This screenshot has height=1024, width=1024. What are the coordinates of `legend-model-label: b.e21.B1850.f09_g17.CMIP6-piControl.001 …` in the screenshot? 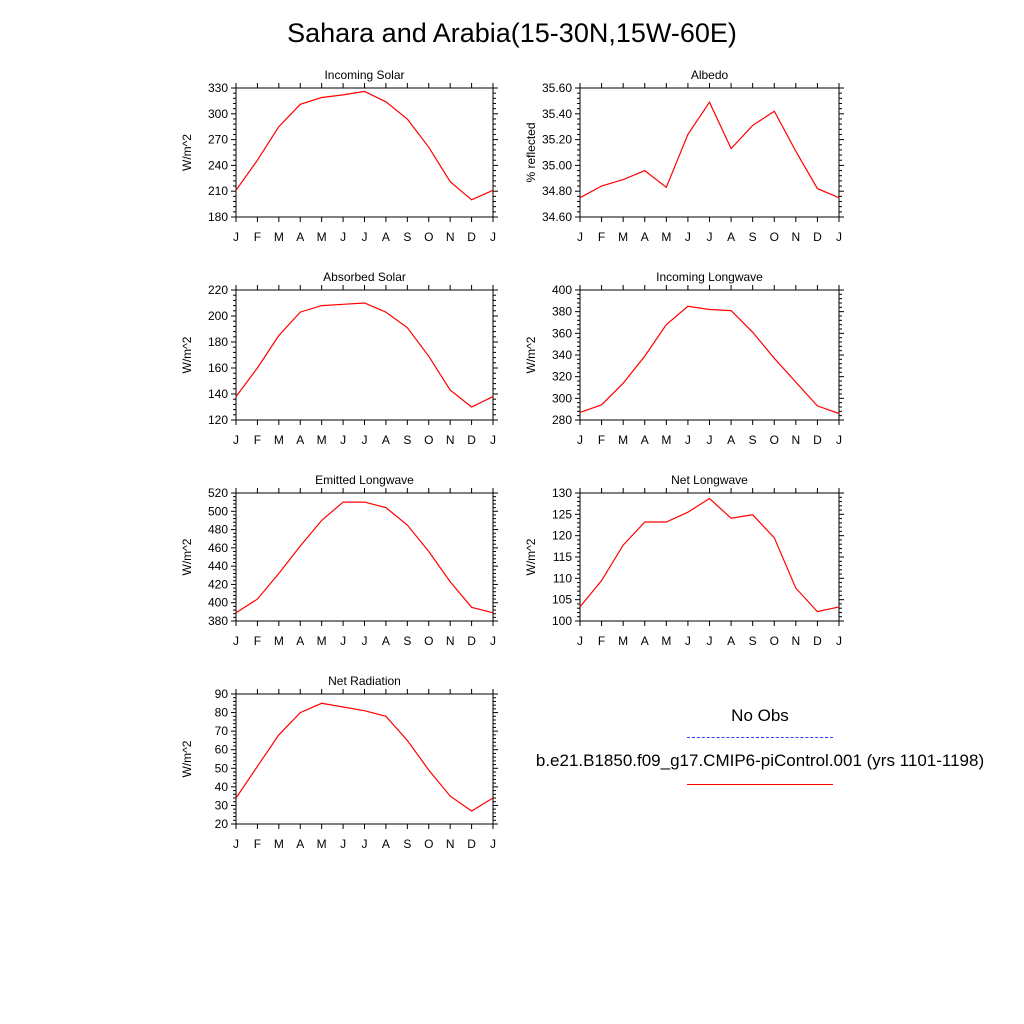 It's located at (760, 760).